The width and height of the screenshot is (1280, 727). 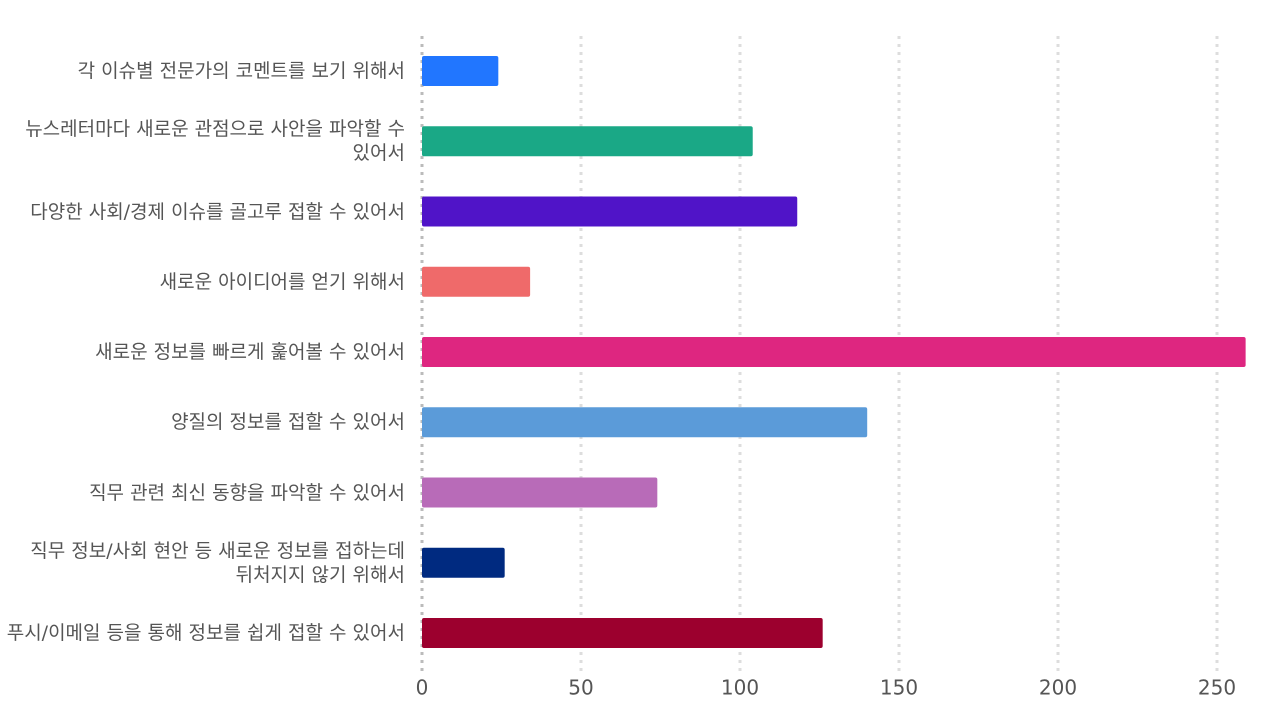 I want to click on x-tick-label: 150, so click(x=899, y=688).